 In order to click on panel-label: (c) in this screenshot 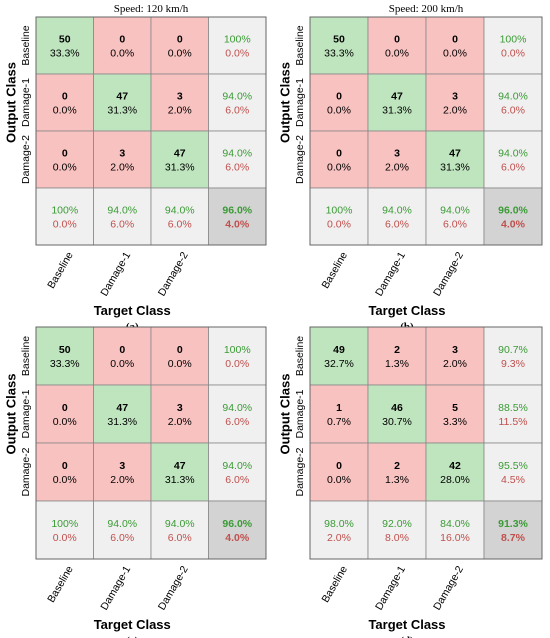, I will do `click(132, 636)`.